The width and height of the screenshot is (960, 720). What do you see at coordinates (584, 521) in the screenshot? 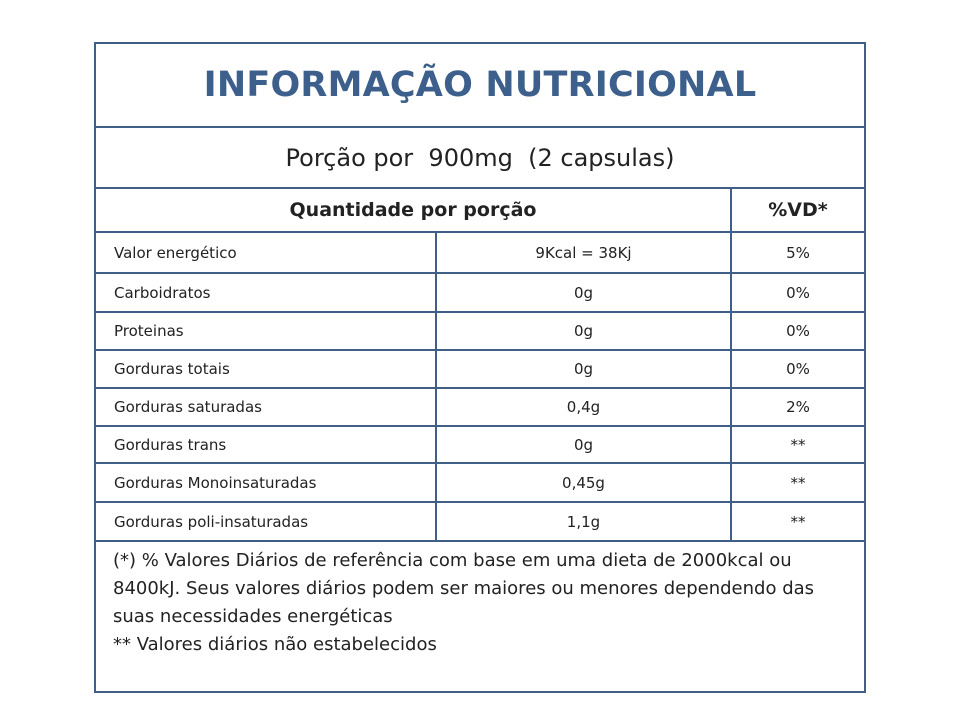
I see `nutrient-quantity: 1,1g` at bounding box center [584, 521].